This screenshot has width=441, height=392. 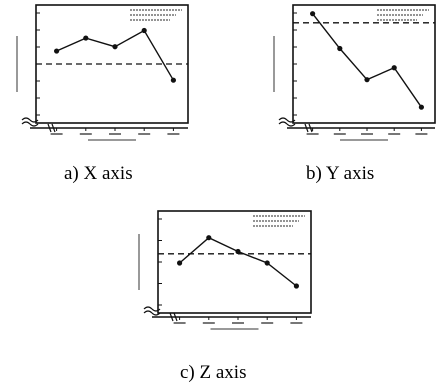 I want to click on chart-z-axis, so click(x=225, y=270).